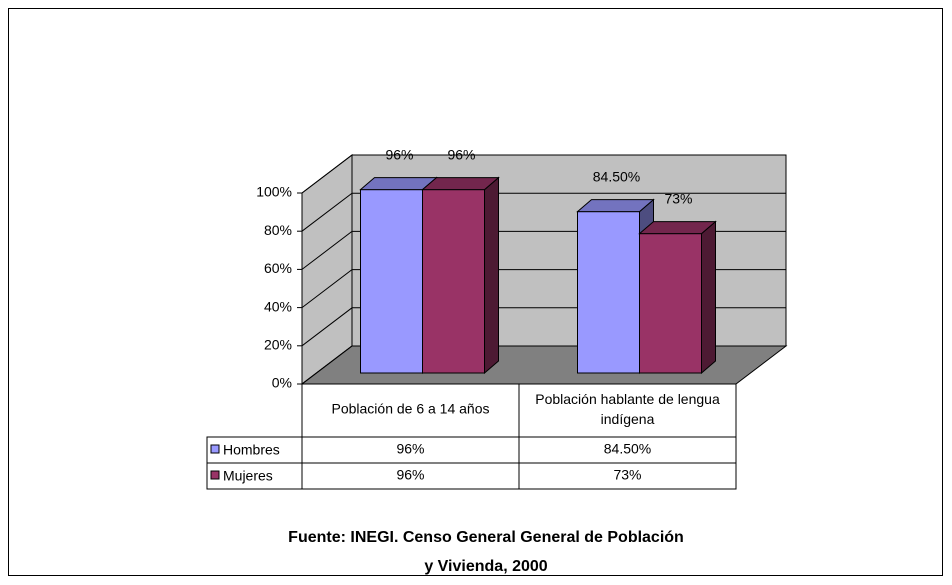 This screenshot has height=585, width=952. Describe the element at coordinates (278, 345) in the screenshot. I see `y-tick-label: 20%` at that location.